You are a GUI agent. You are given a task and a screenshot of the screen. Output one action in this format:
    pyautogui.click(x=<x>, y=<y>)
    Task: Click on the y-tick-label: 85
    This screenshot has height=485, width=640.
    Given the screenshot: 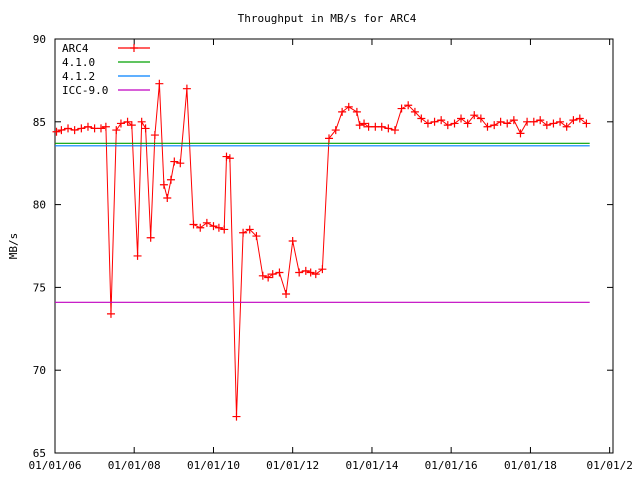 What is the action you would take?
    pyautogui.click(x=39, y=122)
    